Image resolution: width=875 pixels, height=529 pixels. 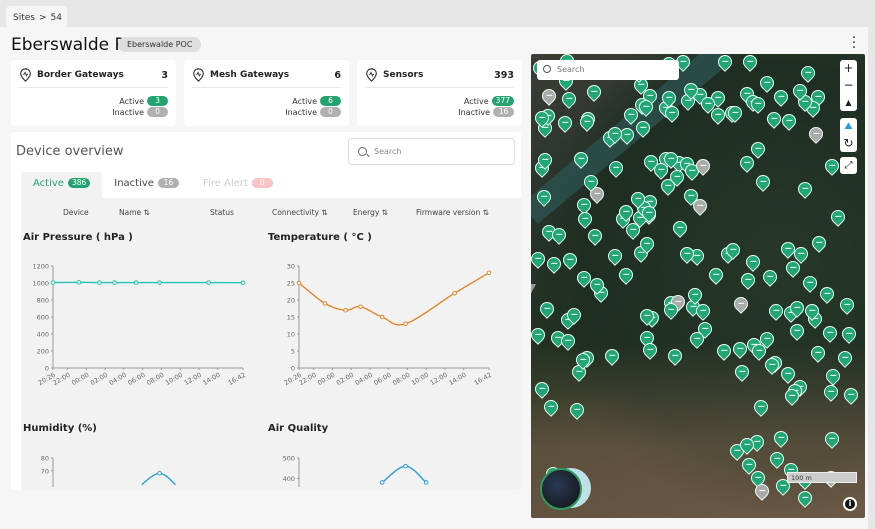 I want to click on y-tick-label: 70, so click(x=45, y=471).